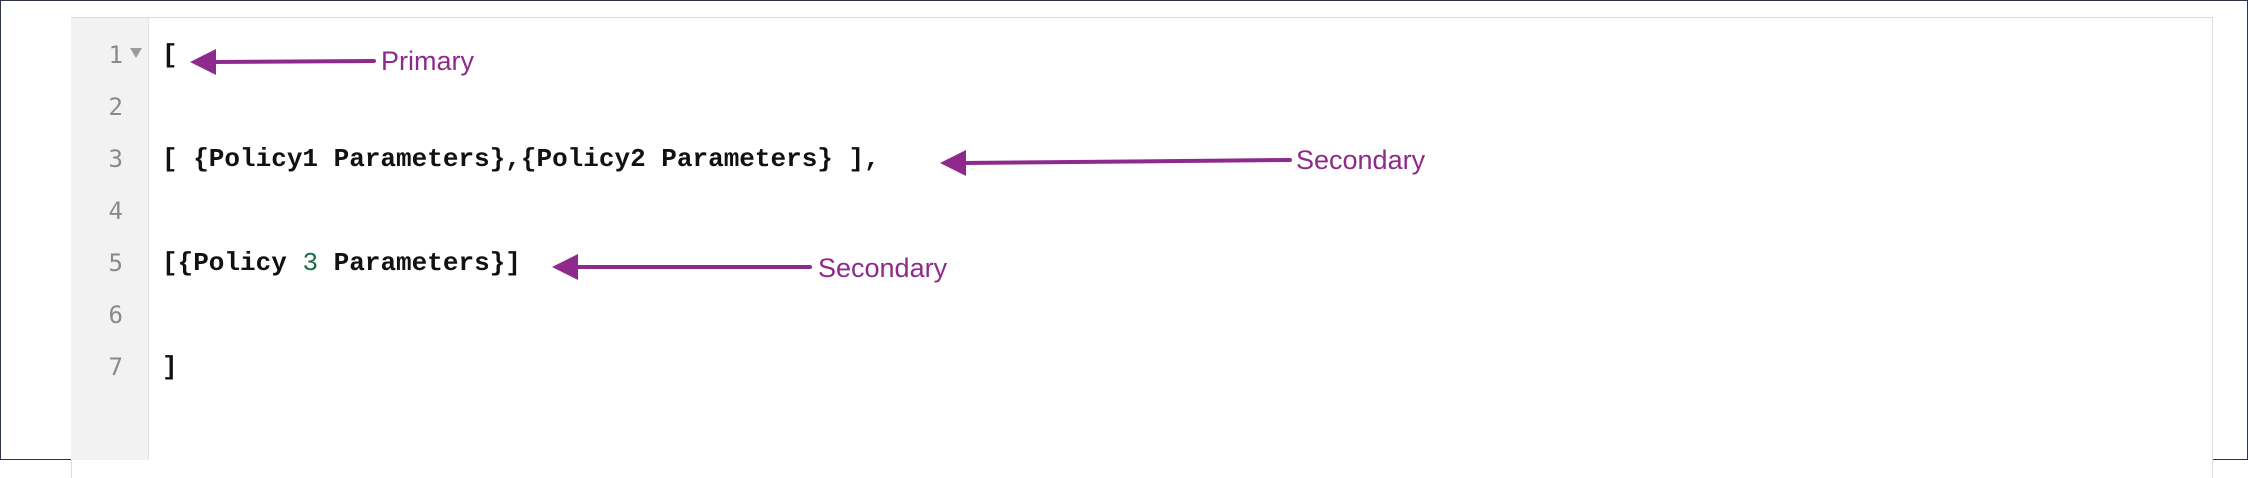 The width and height of the screenshot is (2248, 478). What do you see at coordinates (170, 367) in the screenshot?
I see `code-line-7: ]` at bounding box center [170, 367].